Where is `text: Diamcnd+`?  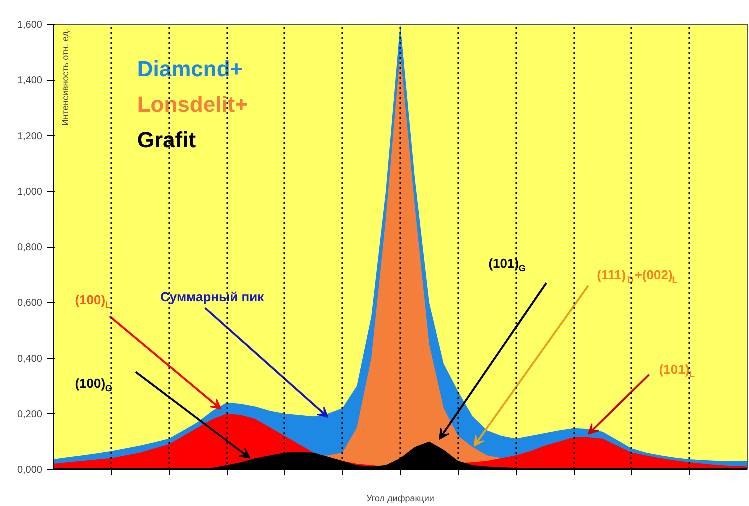 text: Diamcnd+ is located at coordinates (190, 69).